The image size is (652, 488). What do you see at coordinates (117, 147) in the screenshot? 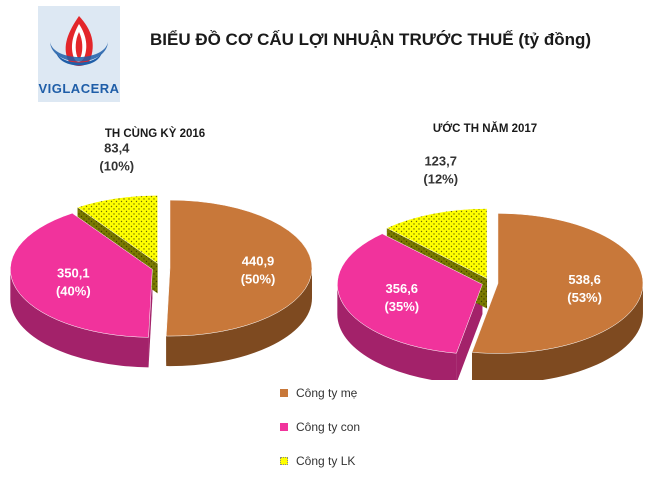
I see `data-label-value: 83,4` at bounding box center [117, 147].